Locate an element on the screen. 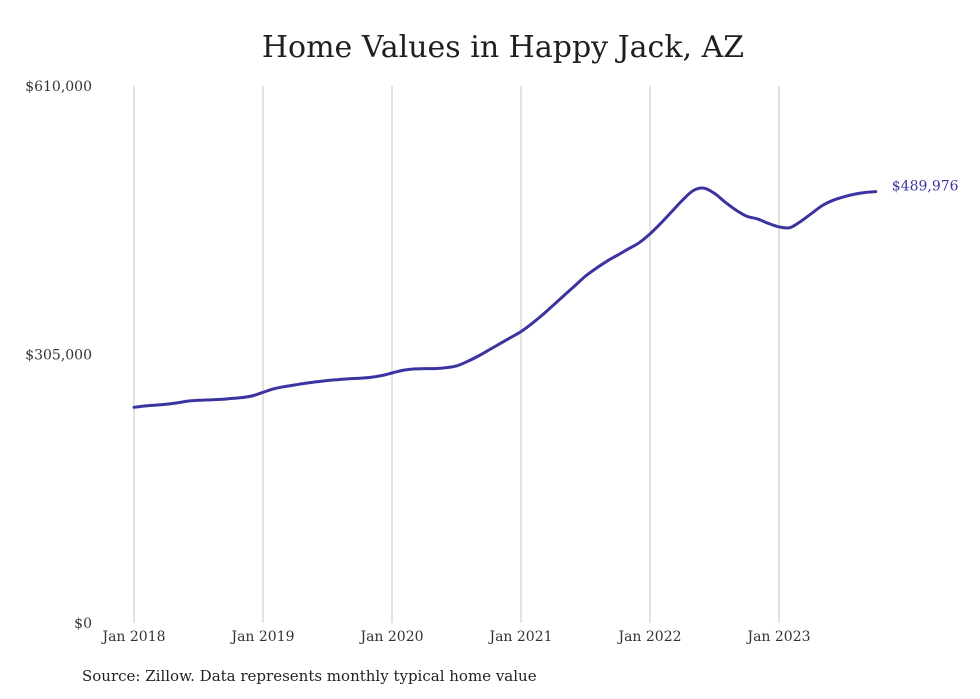 Image resolution: width=980 pixels, height=699 pixels. y-axis-labels: $0 $305,000 $610,000 is located at coordinates (58, 355).